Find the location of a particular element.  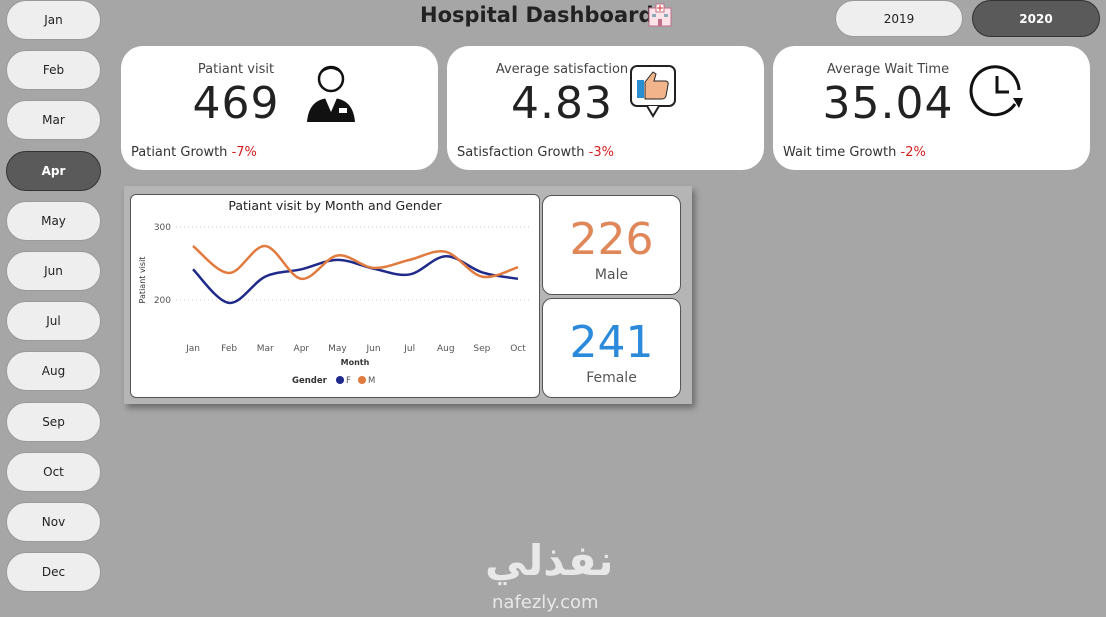

growth-label: Satisfaction Growth is located at coordinates (521, 152).